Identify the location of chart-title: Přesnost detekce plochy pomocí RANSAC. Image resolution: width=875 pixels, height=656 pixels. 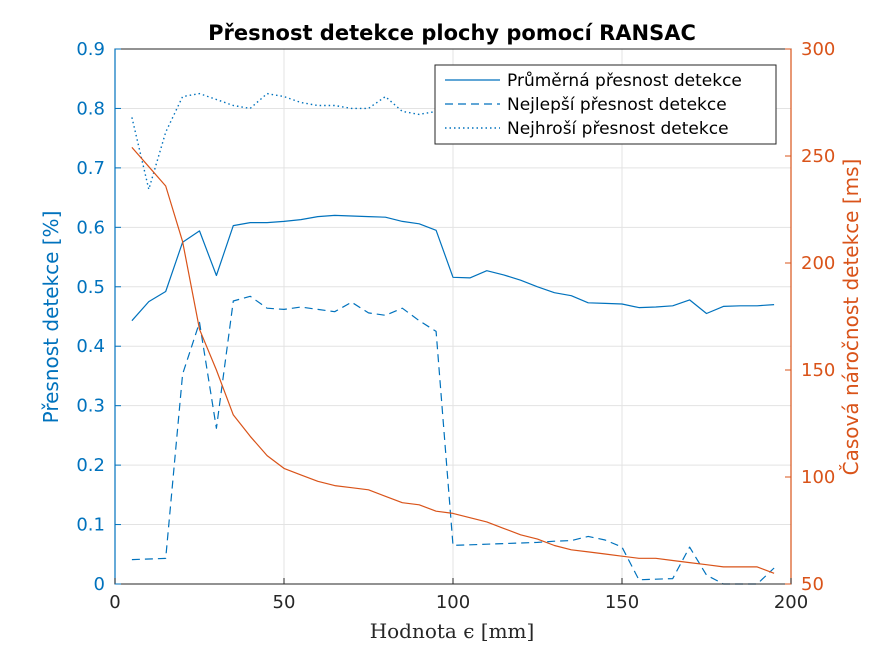
(452, 33).